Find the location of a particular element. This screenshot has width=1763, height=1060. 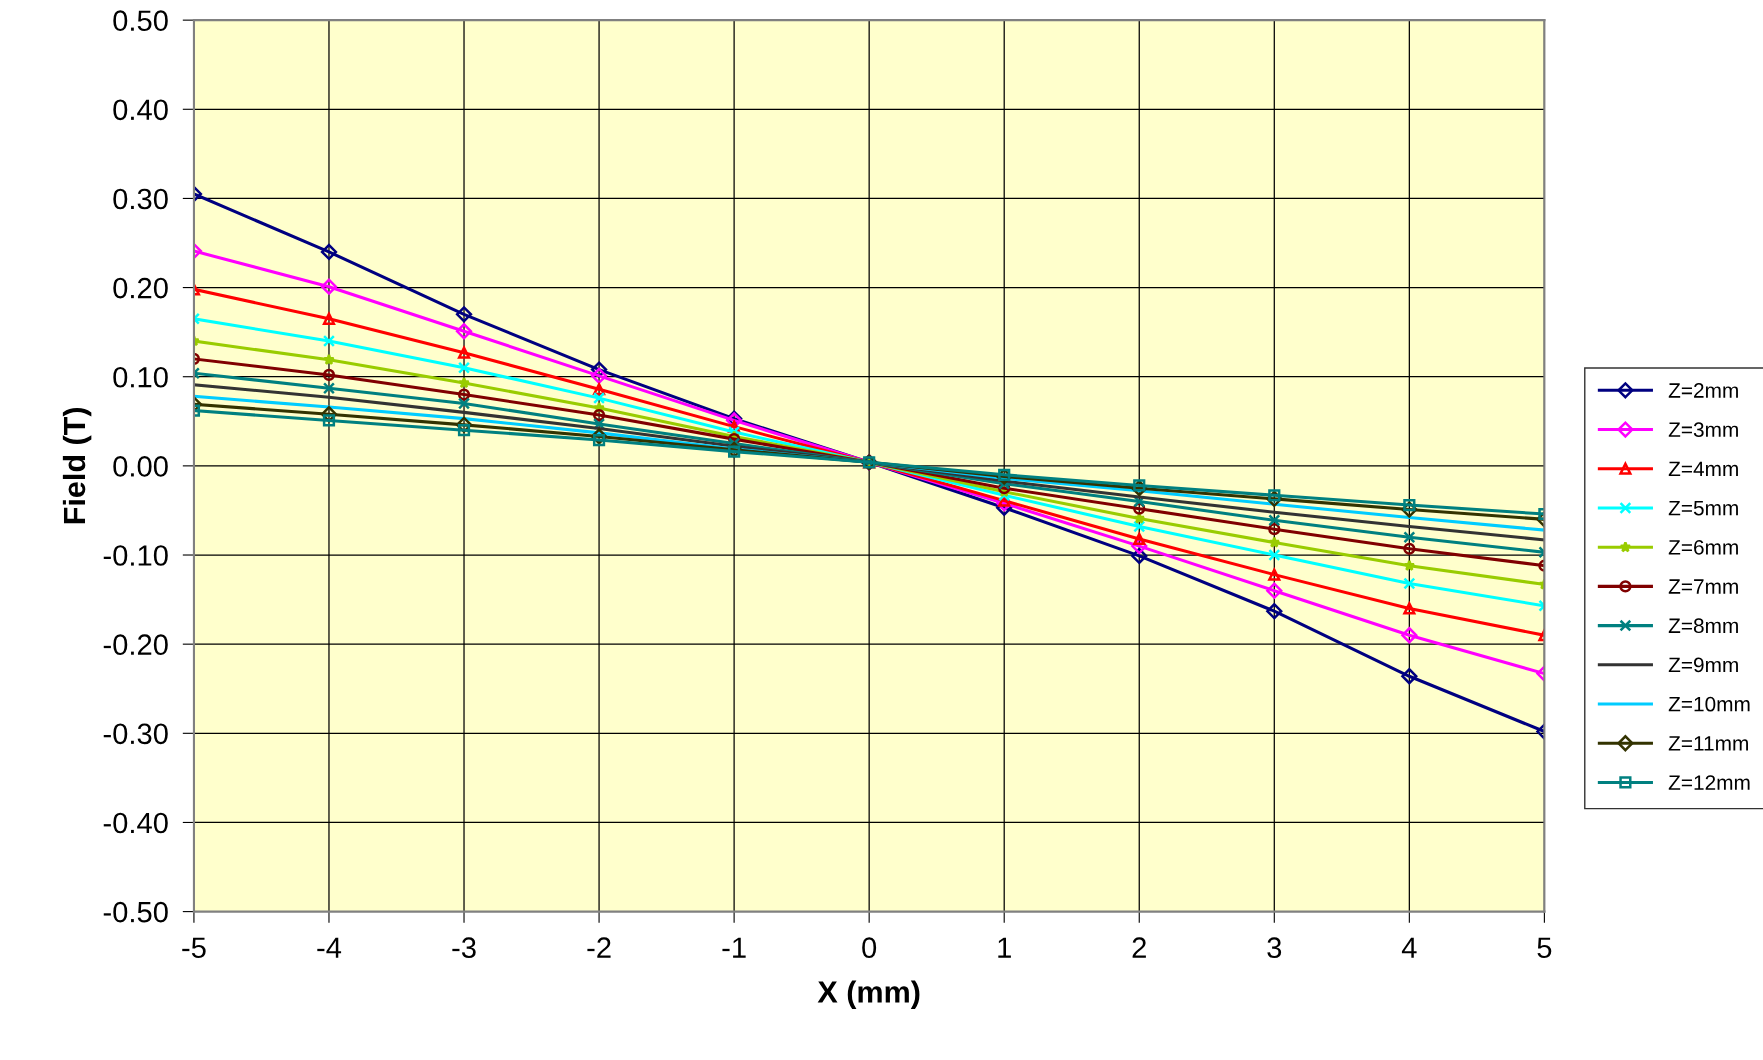

x-axis-title: X (mm) is located at coordinates (868, 994).